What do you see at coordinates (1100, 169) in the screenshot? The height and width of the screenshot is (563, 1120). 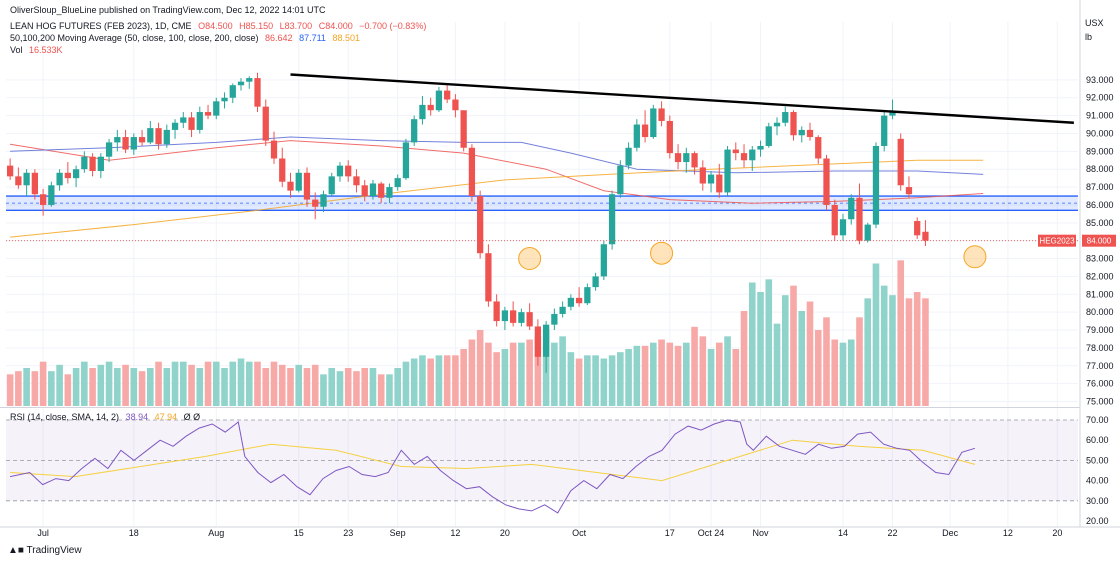 I see `price-tick-label: 88.000` at bounding box center [1100, 169].